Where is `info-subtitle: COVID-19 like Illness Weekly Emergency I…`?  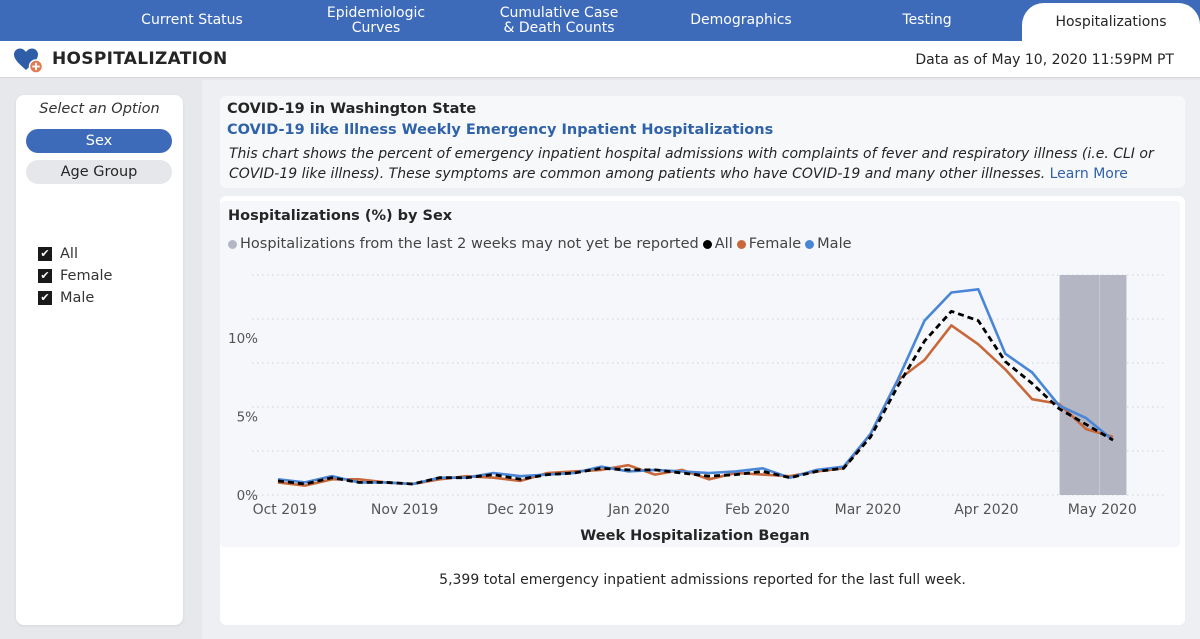 info-subtitle: COVID-19 like Illness Weekly Emergency I… is located at coordinates (500, 130).